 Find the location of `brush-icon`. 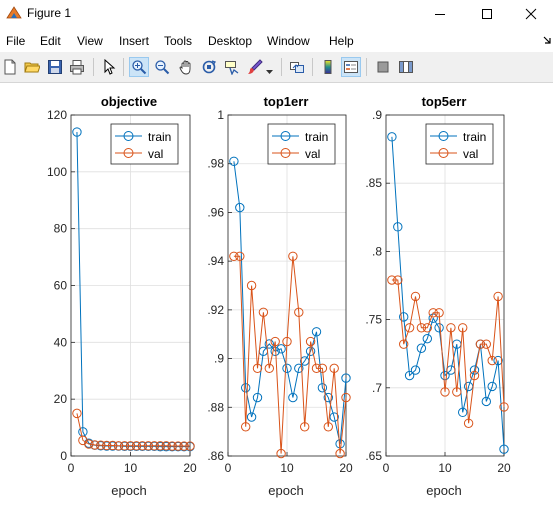

brush-icon is located at coordinates (255, 67).